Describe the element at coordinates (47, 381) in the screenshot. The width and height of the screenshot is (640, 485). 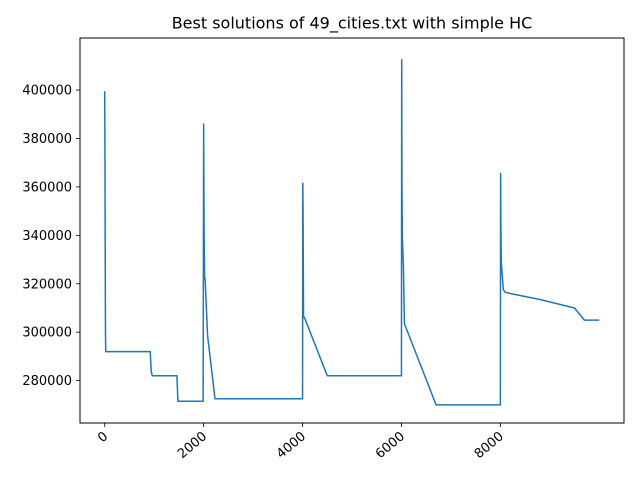
I see `y-tick-label: 280000` at that location.